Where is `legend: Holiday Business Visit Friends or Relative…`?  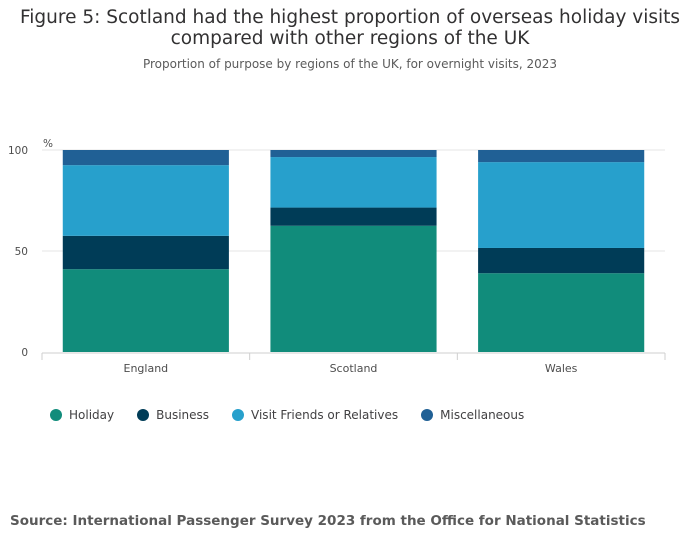 legend: Holiday Business Visit Friends or Relative… is located at coordinates (298, 415).